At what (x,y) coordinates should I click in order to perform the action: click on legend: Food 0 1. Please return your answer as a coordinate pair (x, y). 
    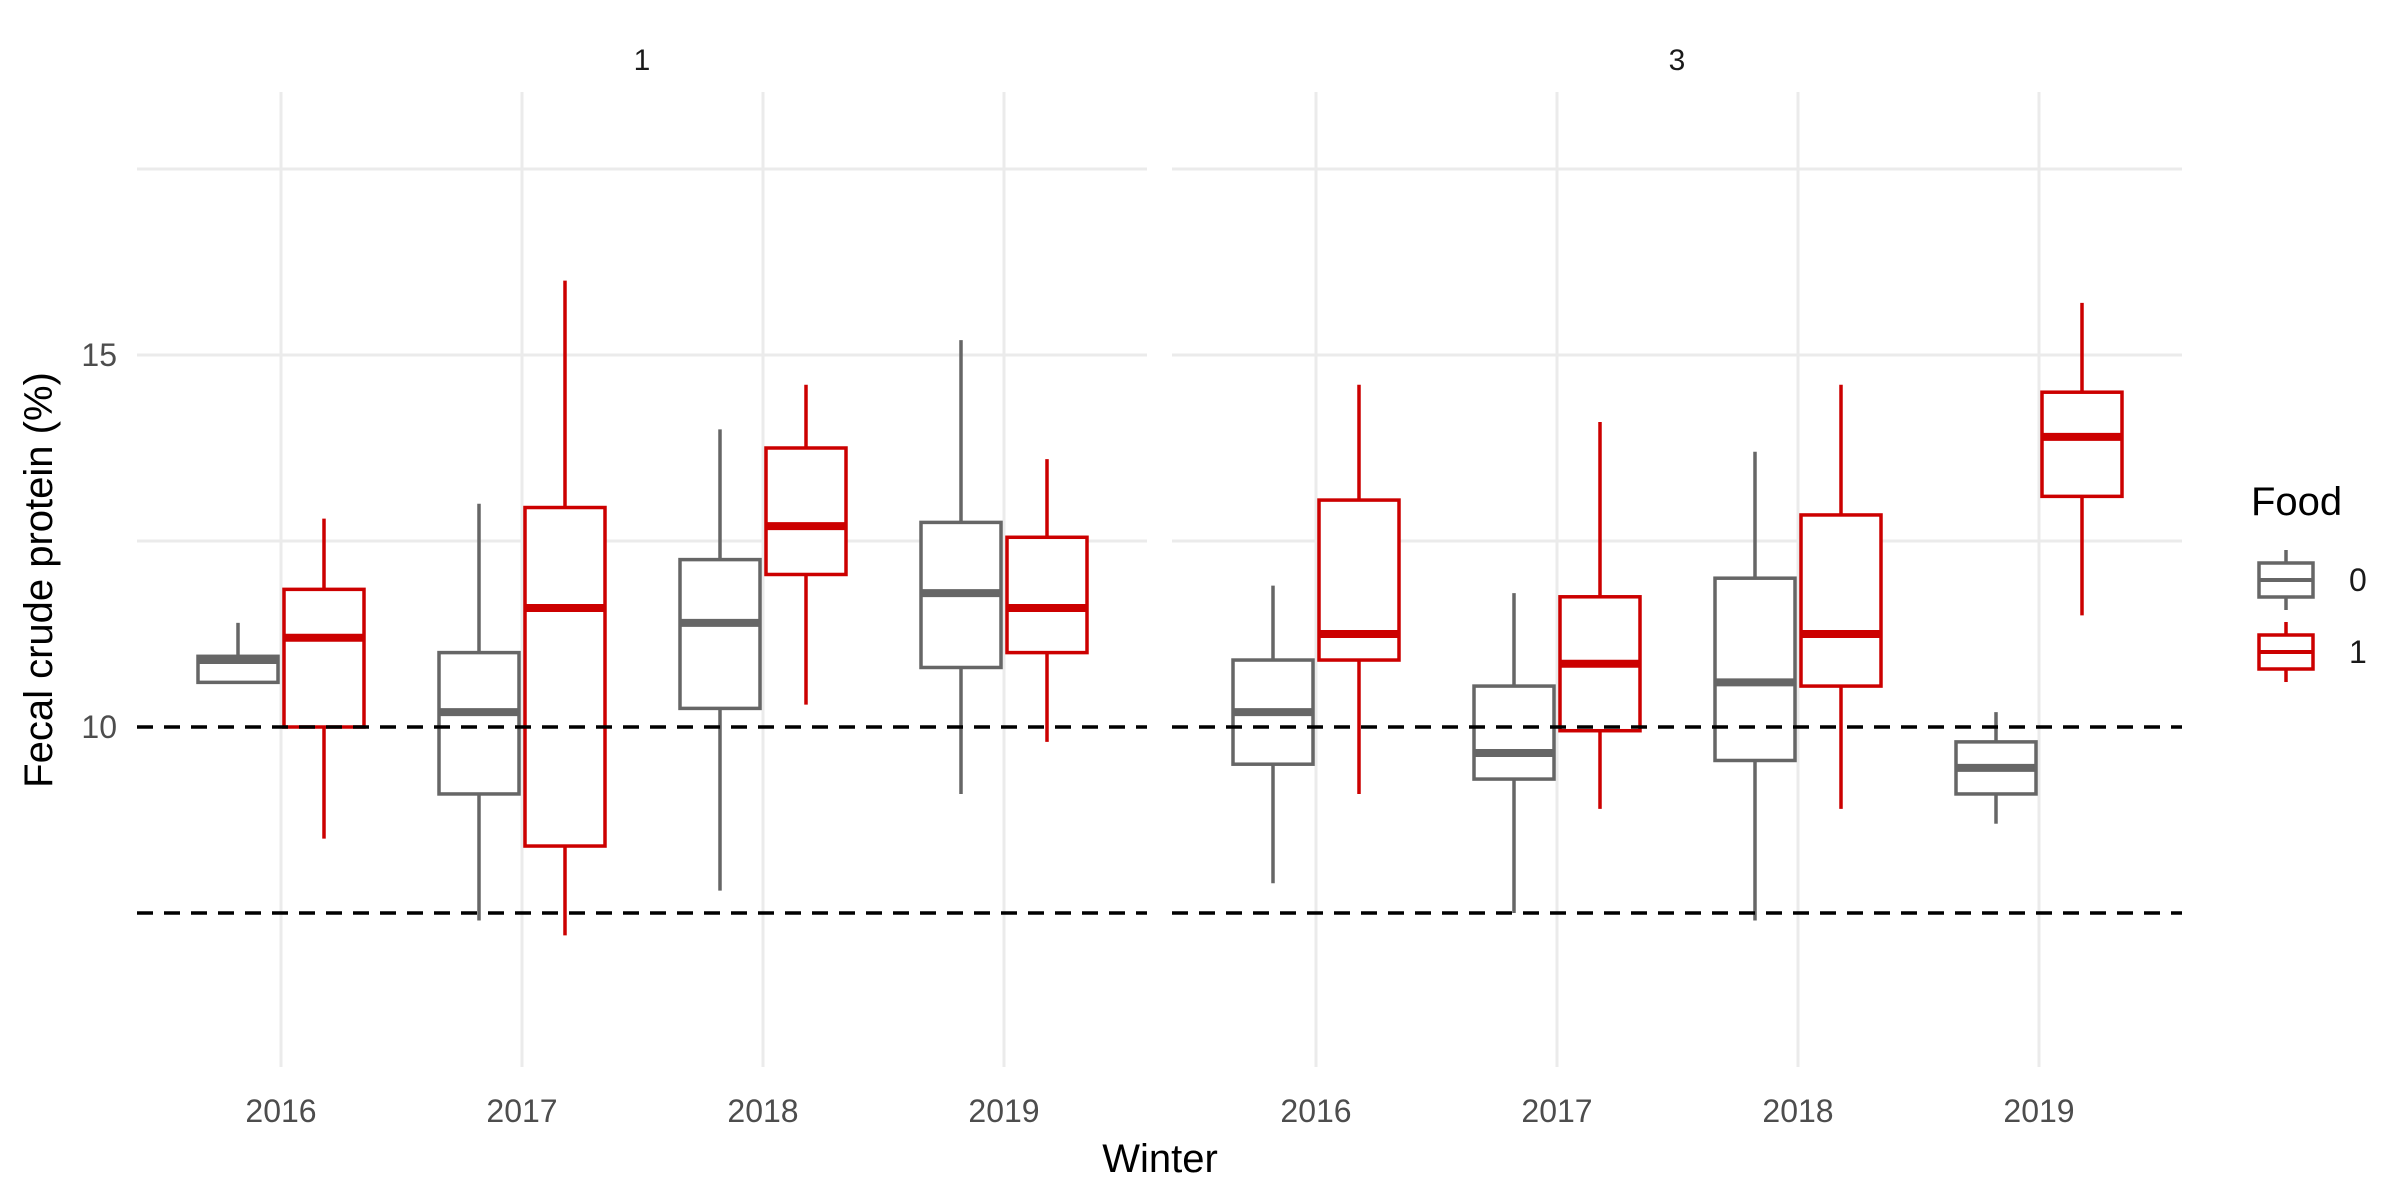
    Looking at the image, I should click on (2309, 581).